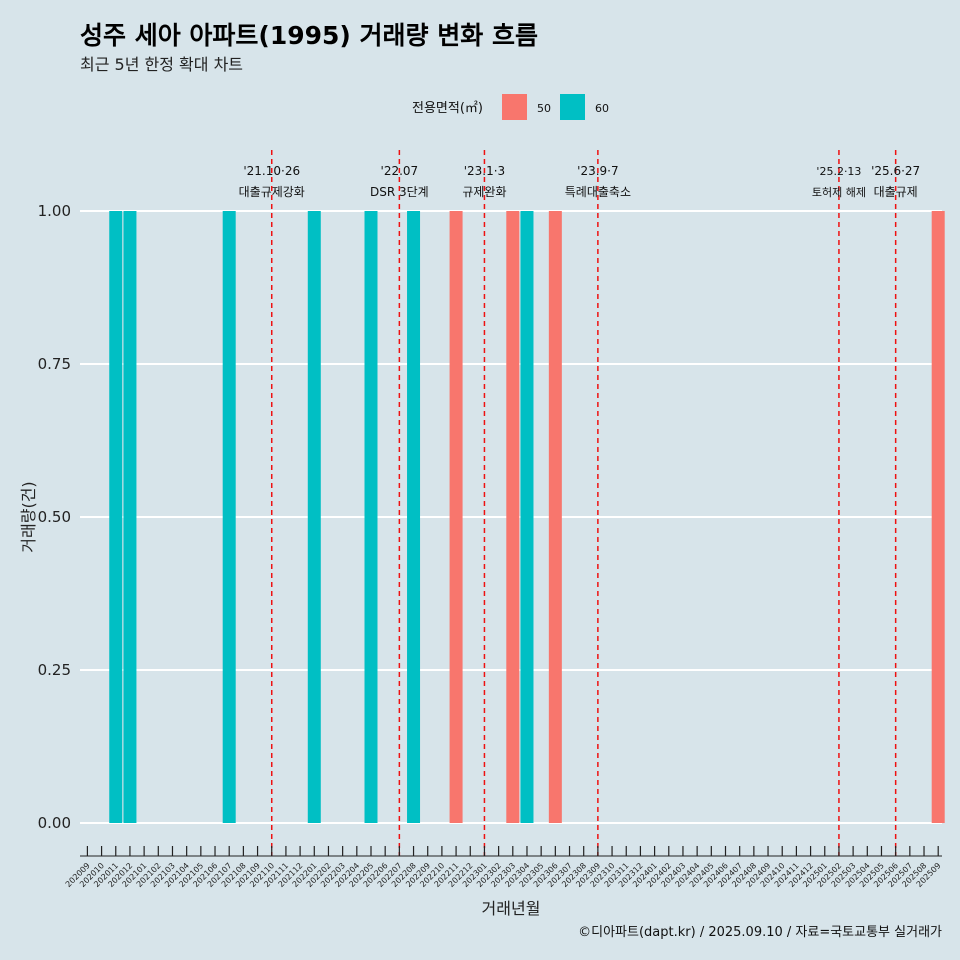  What do you see at coordinates (895, 171) in the screenshot?
I see `event-date: '25.6·27` at bounding box center [895, 171].